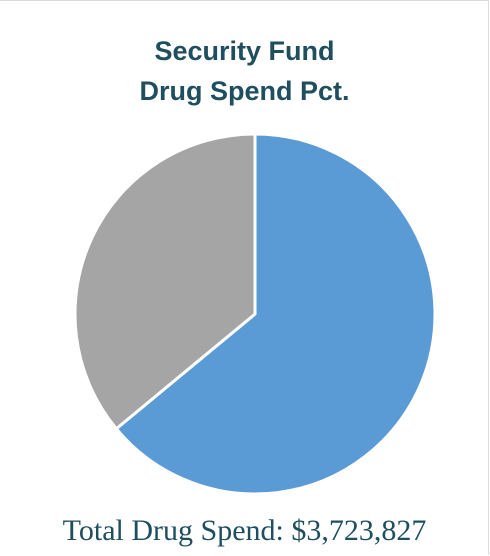  Describe the element at coordinates (244, 530) in the screenshot. I see `total-drug-spend: Total Drug Spend: $3,723,827` at that location.